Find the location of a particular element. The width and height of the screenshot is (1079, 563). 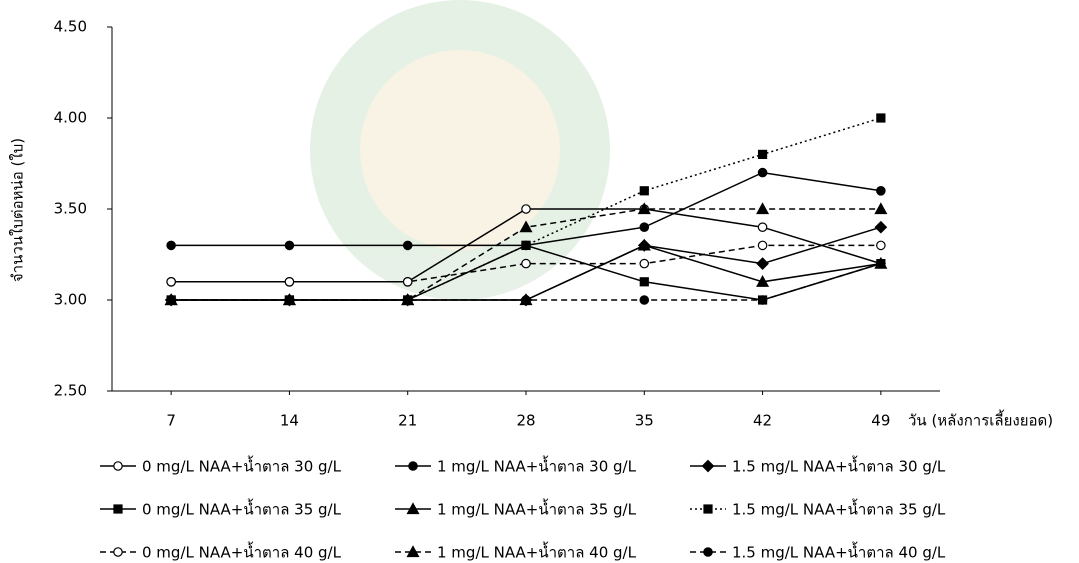

legend-label: 1 mg/L NAA+น้ำตาล 35 g/L is located at coordinates (537, 509).